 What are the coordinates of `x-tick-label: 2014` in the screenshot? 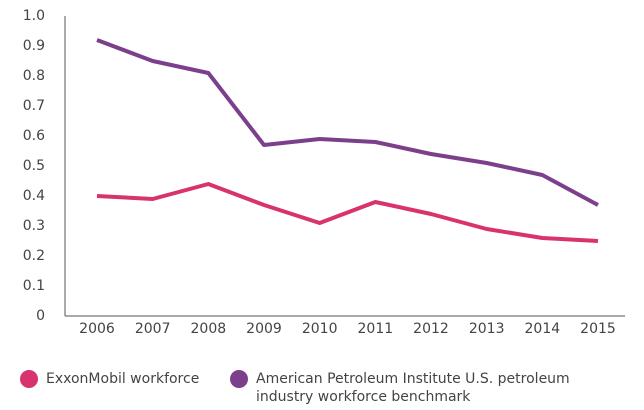 It's located at (543, 329).